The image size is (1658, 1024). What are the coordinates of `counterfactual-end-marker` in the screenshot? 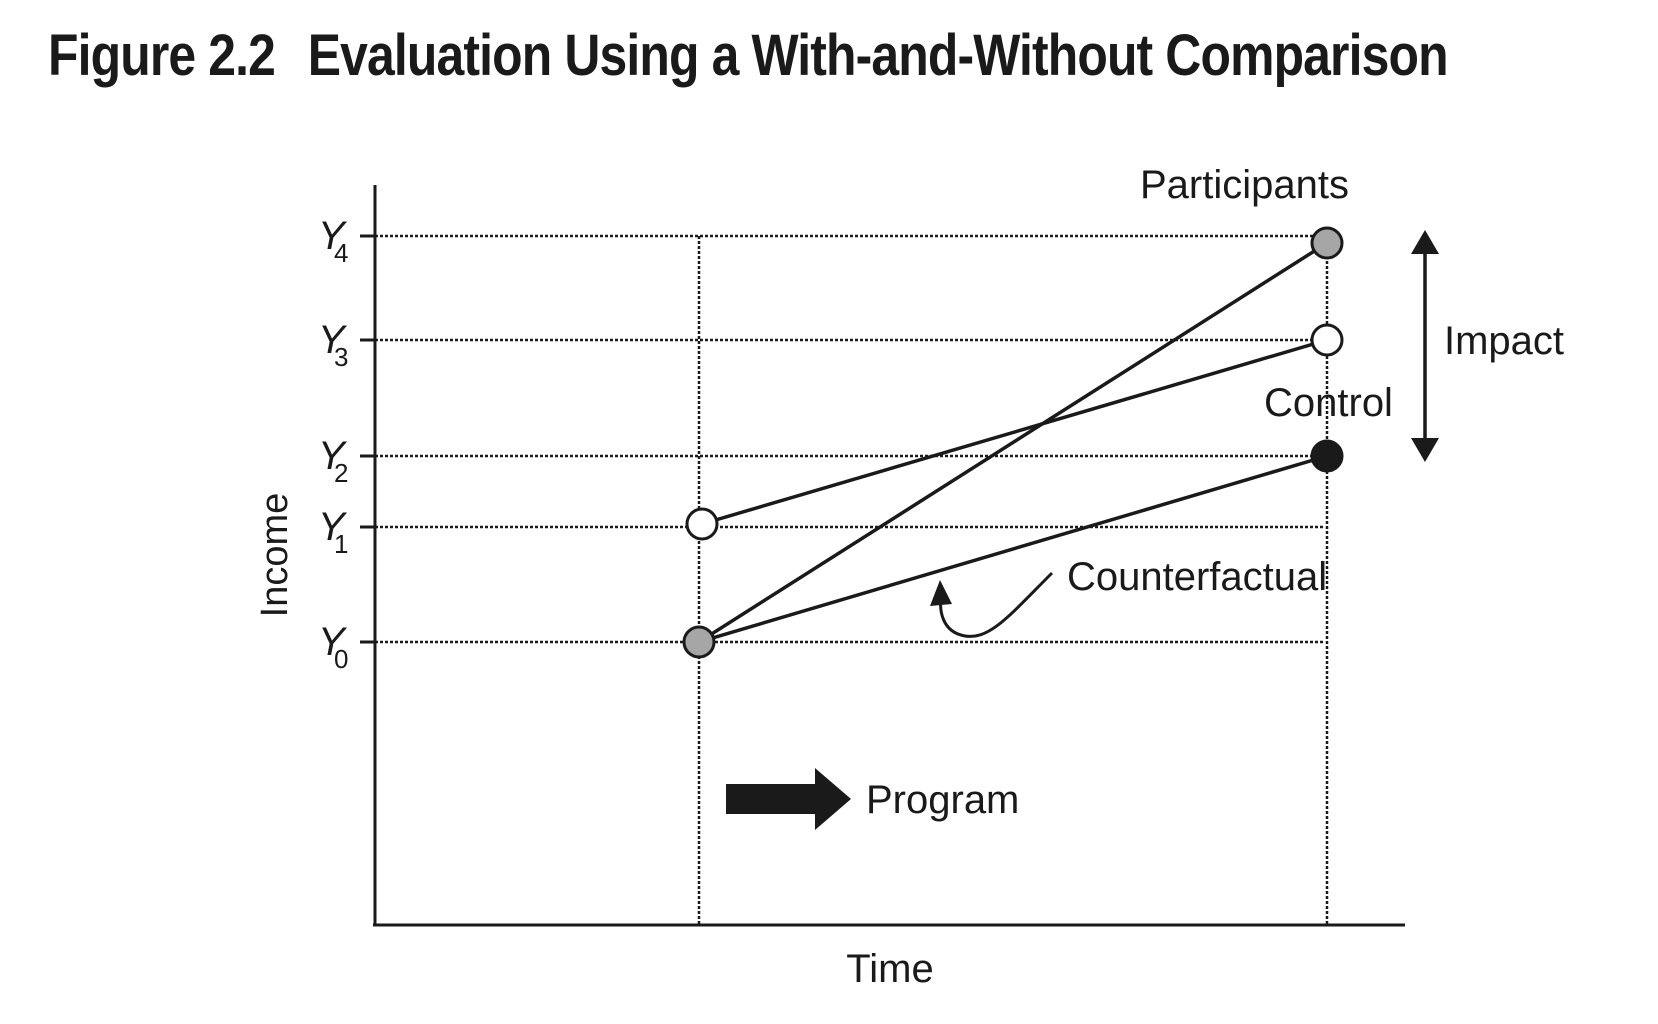 It's located at (1327, 456).